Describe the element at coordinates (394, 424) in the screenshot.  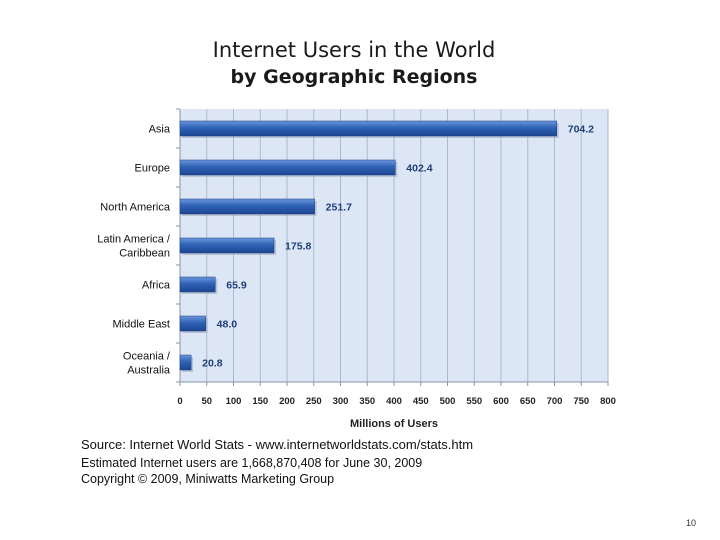
I see `x-axis-title: Millions of Users` at that location.